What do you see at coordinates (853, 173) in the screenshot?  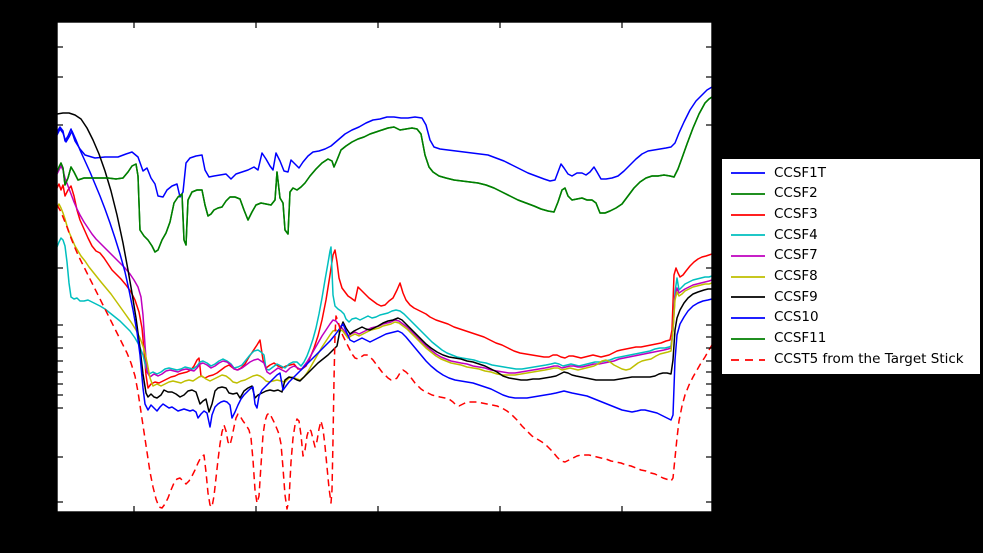 I see `legend-item-CCSF1T: CCSF1T` at bounding box center [853, 173].